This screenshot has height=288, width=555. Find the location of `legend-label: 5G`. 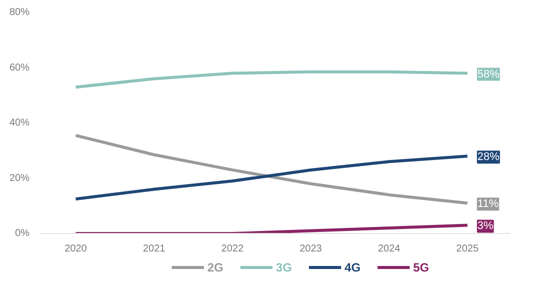

legend-label: 5G is located at coordinates (421, 267).